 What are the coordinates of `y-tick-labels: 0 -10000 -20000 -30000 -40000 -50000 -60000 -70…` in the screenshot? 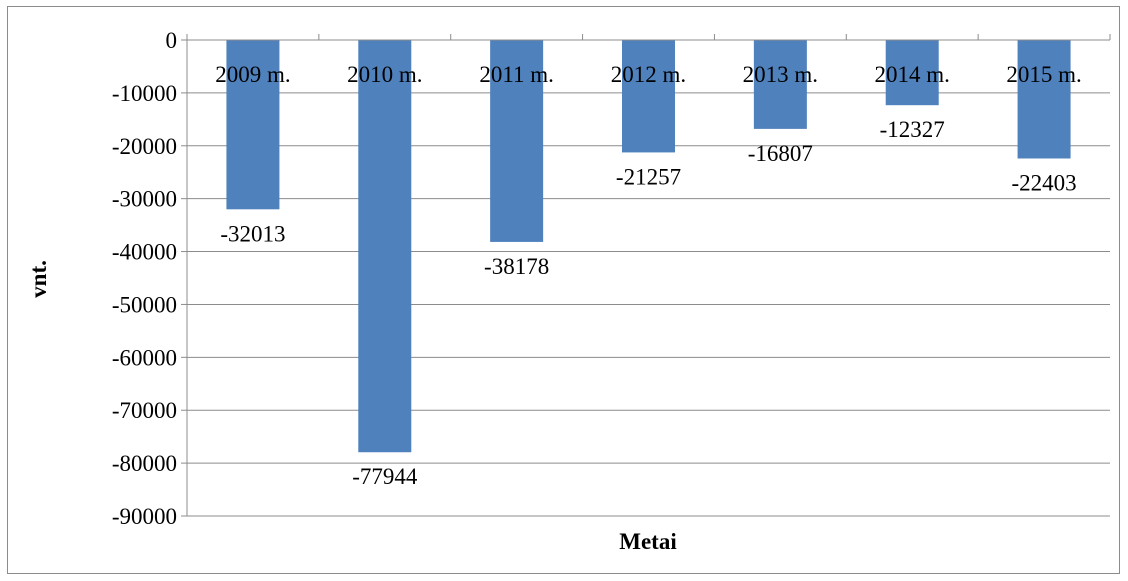 It's located at (144, 278).